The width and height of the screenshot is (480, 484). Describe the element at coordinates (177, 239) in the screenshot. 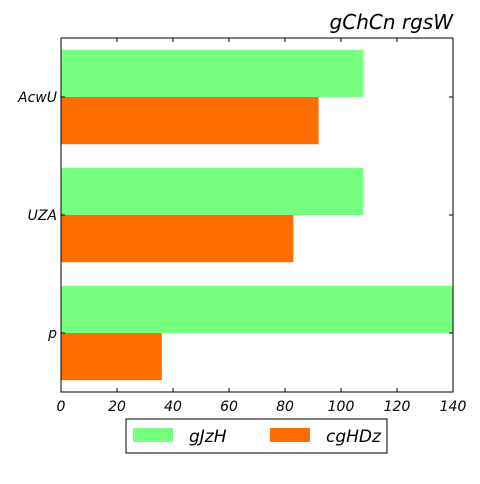

I see `bar-cgHDz-UZA` at that location.